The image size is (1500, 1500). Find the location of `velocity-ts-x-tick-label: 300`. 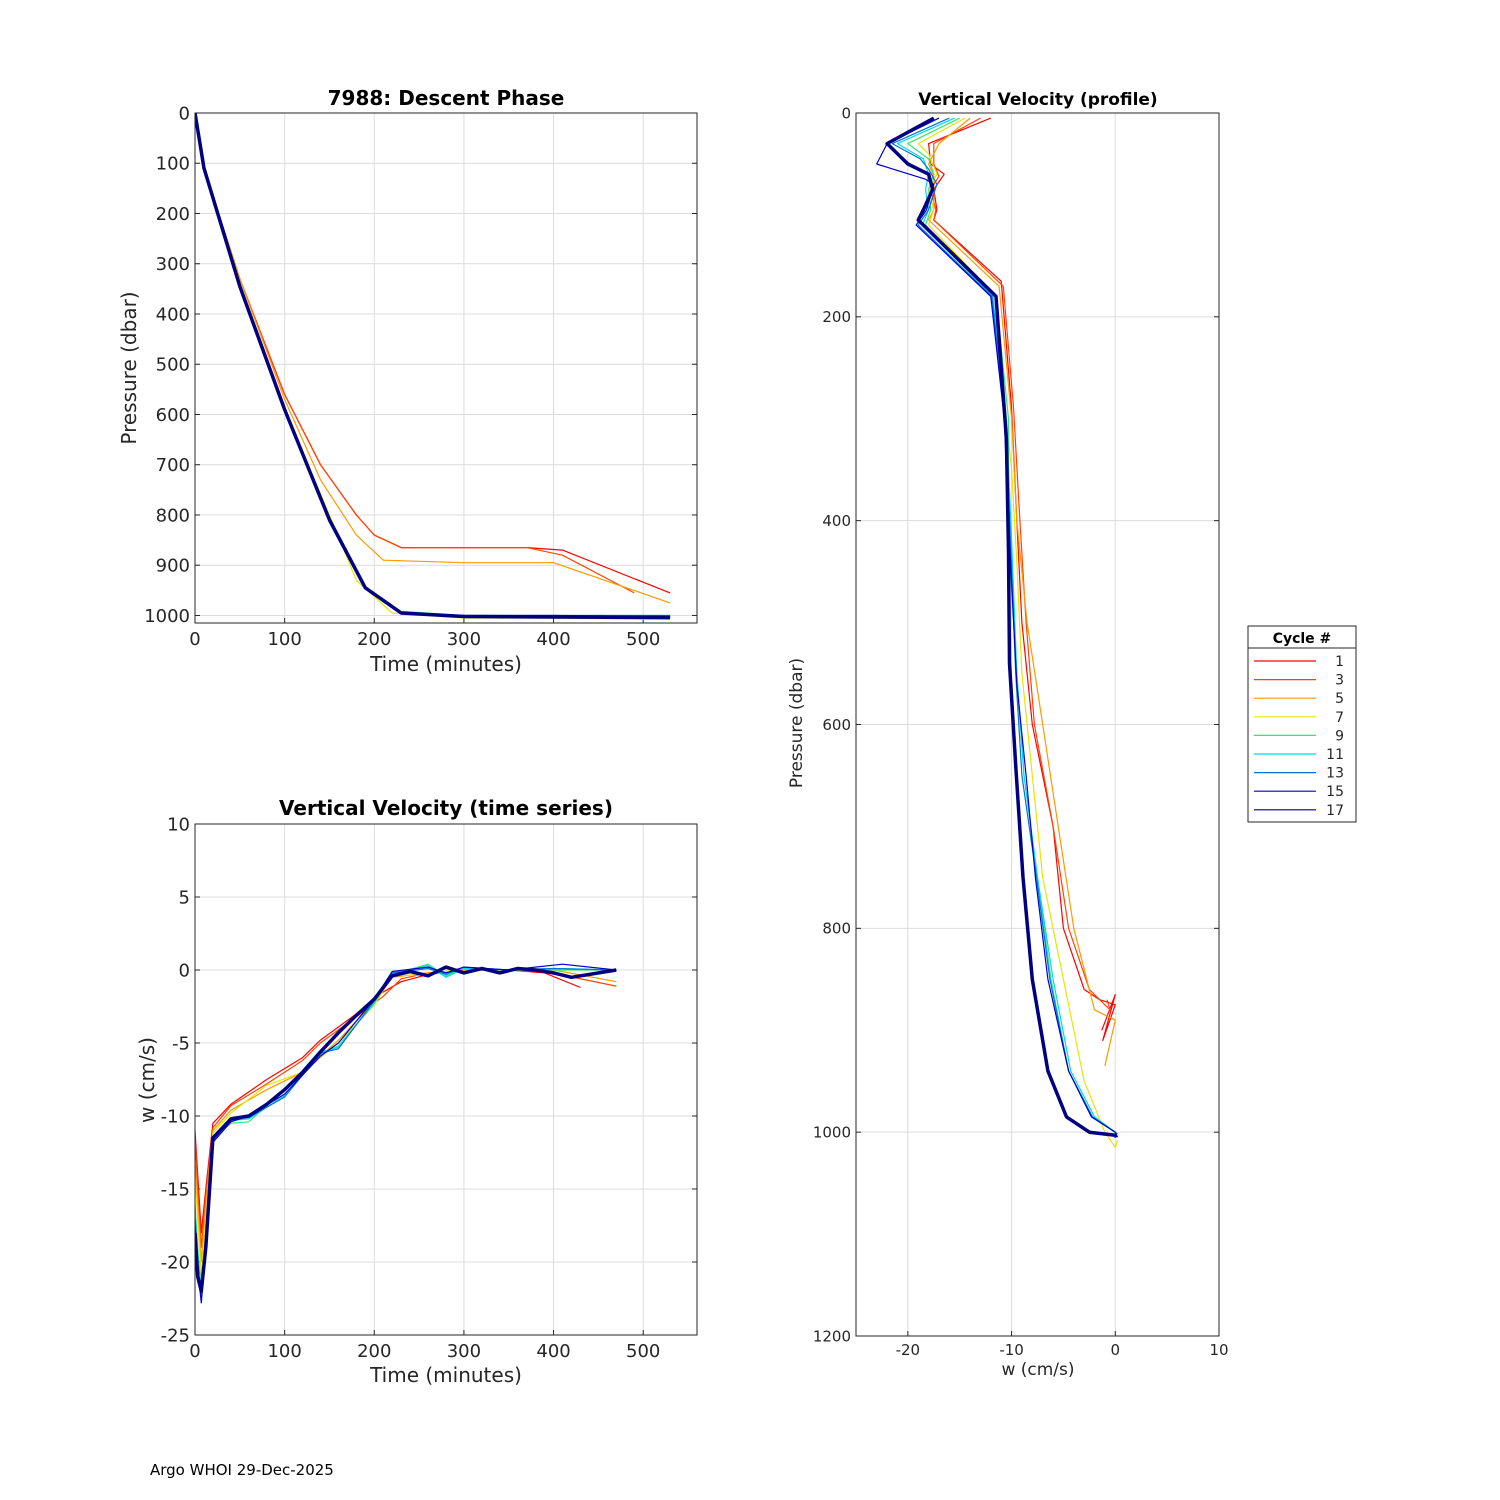

velocity-ts-x-tick-label: 300 is located at coordinates (464, 1351).